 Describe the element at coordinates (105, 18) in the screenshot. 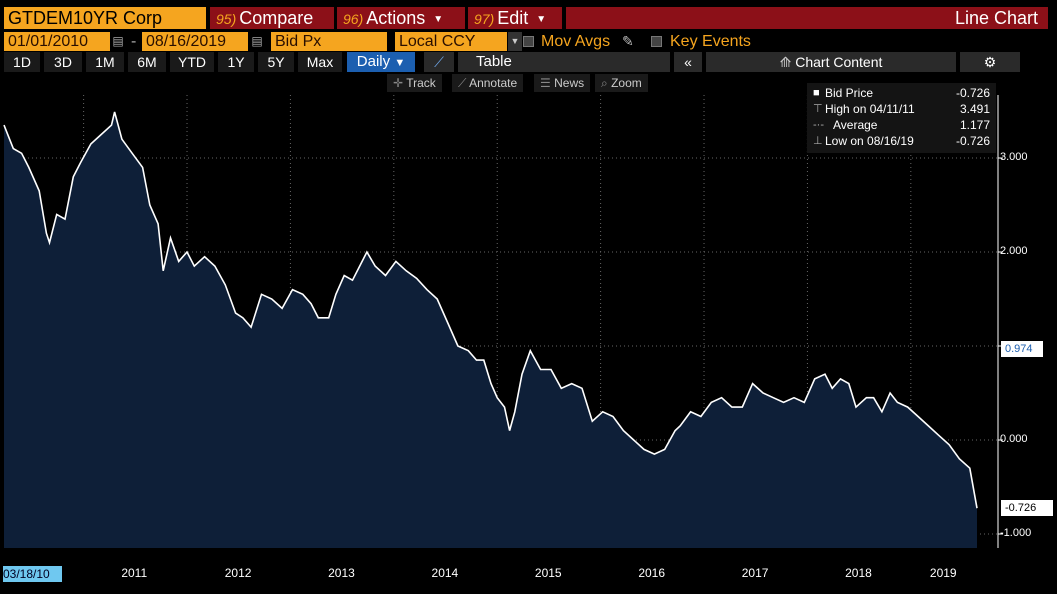

I see `ticker-field: GTDEM10YR Corp` at that location.